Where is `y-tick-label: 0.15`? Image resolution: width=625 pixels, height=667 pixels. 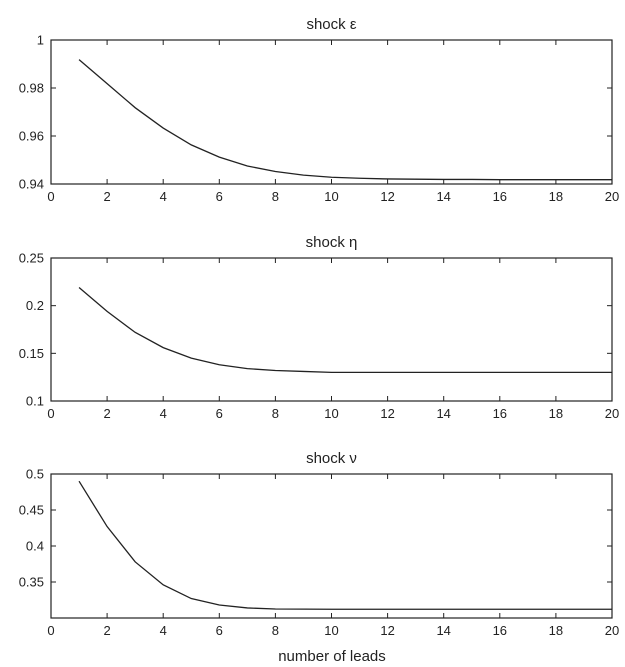 y-tick-label: 0.15 is located at coordinates (31, 353).